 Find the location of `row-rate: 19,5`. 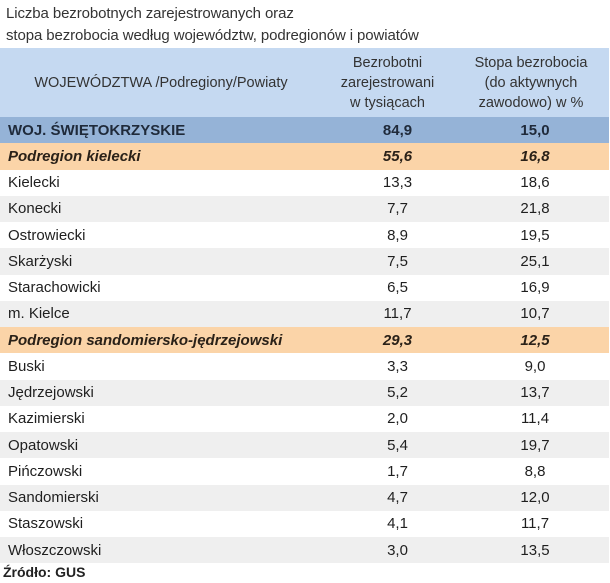

row-rate: 19,5 is located at coordinates (535, 235).